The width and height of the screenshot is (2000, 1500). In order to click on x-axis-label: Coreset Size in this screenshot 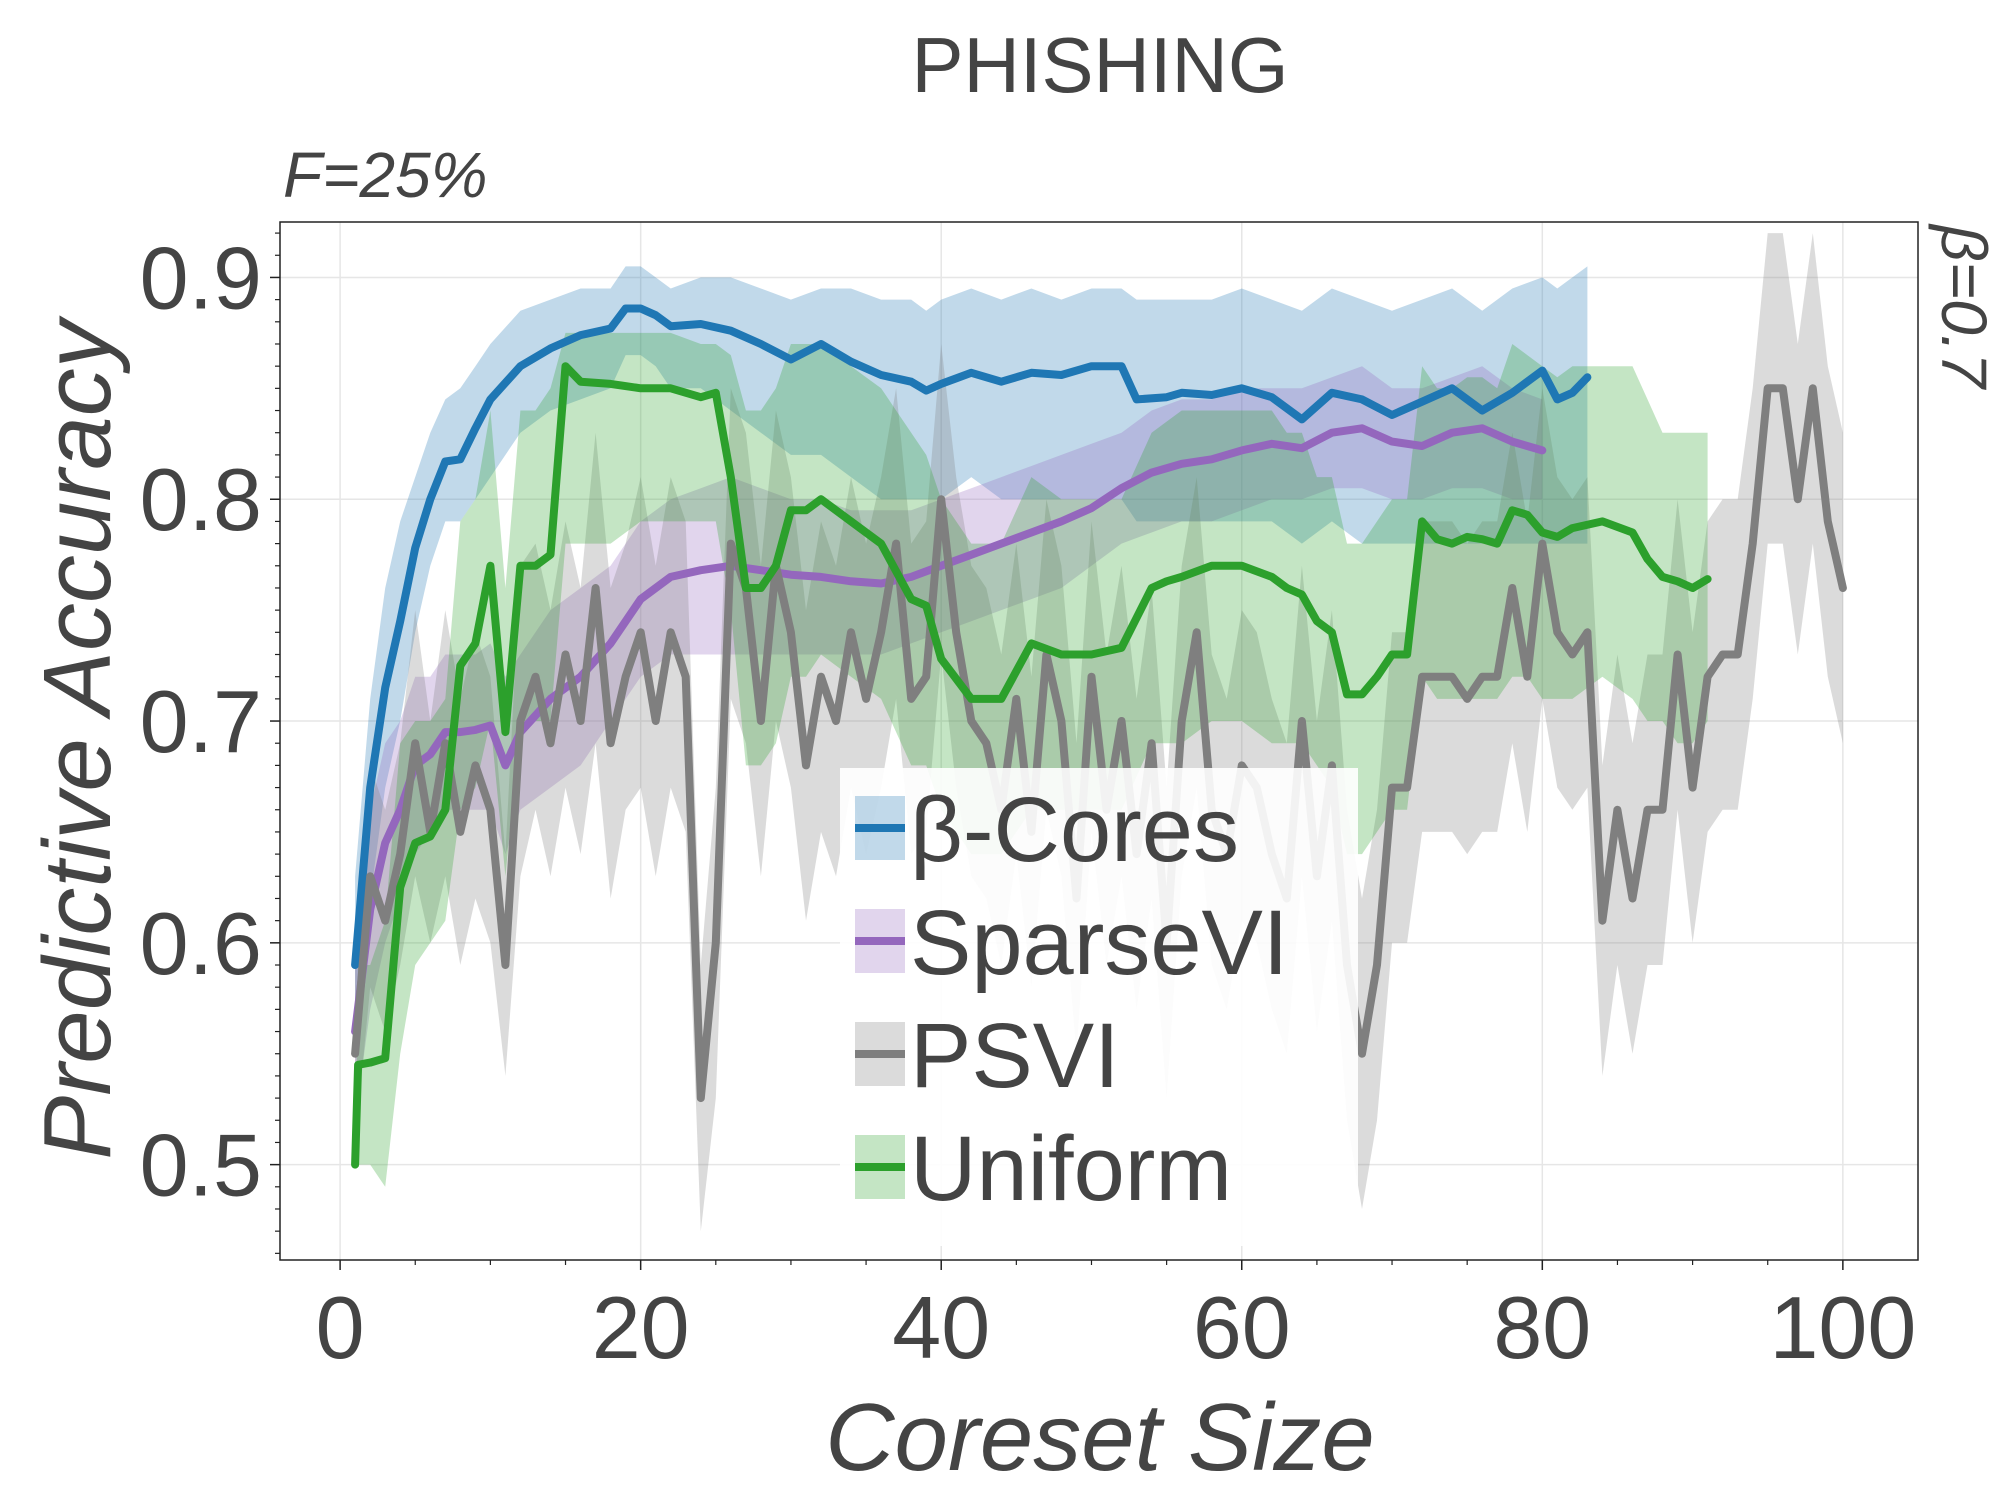, I will do `click(1100, 1437)`.